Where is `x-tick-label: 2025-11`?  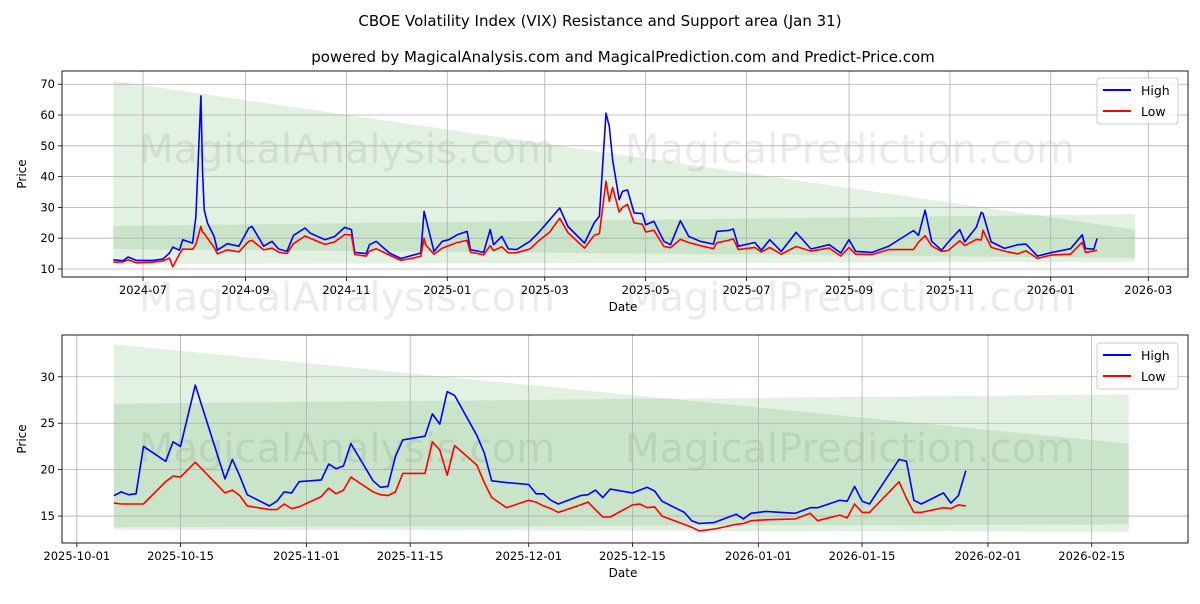
x-tick-label: 2025-11 is located at coordinates (950, 290).